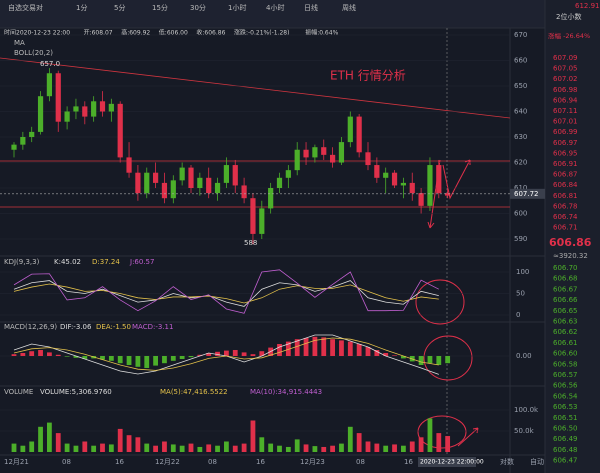  Describe the element at coordinates (25, 7) in the screenshot. I see `tab: 自选交易对` at that location.